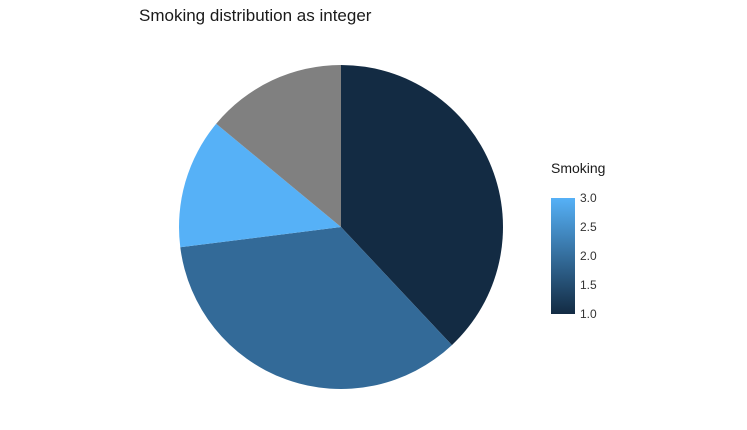 The height and width of the screenshot is (430, 747). Describe the element at coordinates (255, 15) in the screenshot. I see `chart-title: Smoking distribution as integer` at that location.